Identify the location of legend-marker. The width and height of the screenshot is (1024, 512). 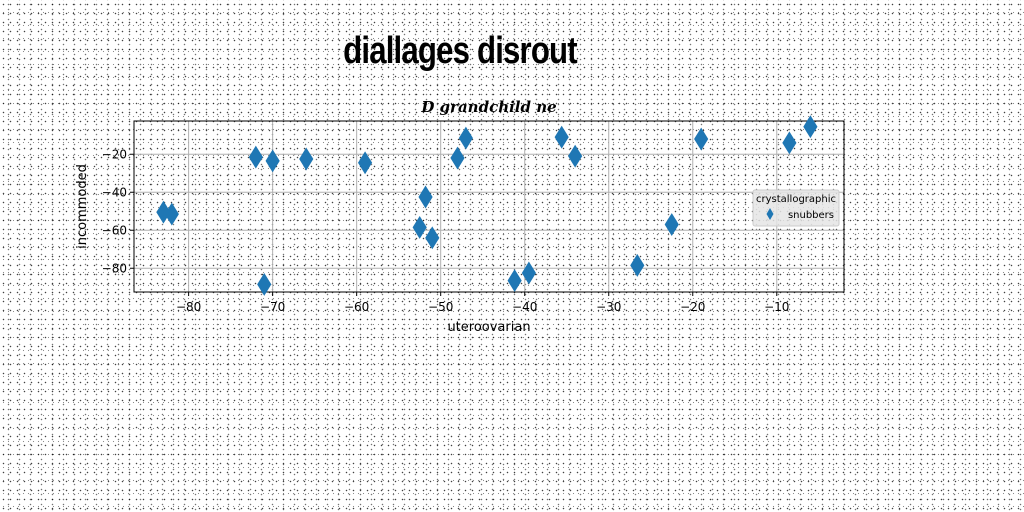
(770, 214).